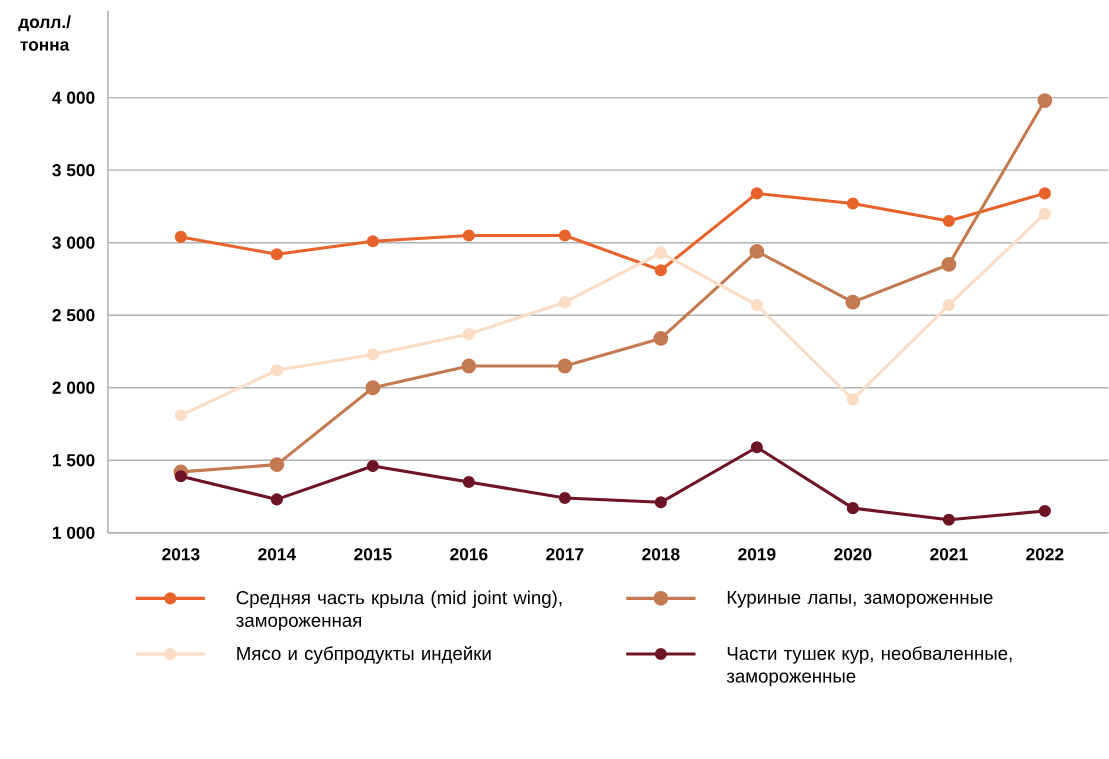  I want to click on x-tick-label: 2013, so click(181, 554).